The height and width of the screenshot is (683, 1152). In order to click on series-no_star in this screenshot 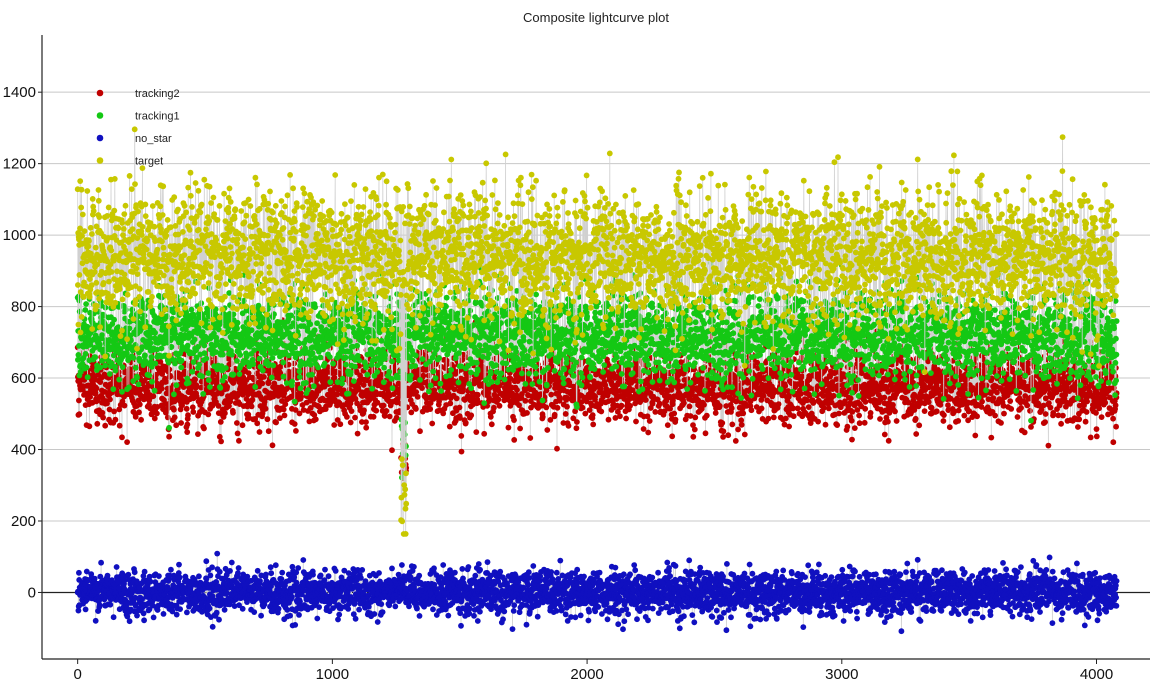, I will do `click(597, 592)`.